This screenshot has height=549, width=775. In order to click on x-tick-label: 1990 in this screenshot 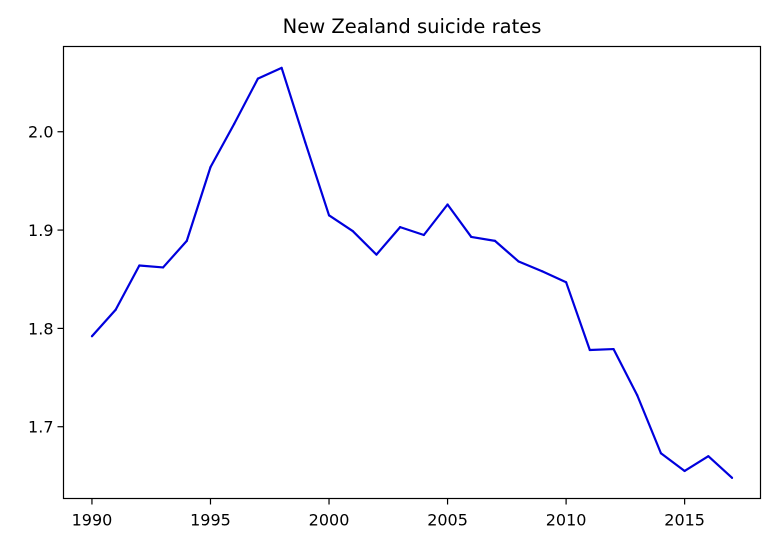, I will do `click(92, 520)`.